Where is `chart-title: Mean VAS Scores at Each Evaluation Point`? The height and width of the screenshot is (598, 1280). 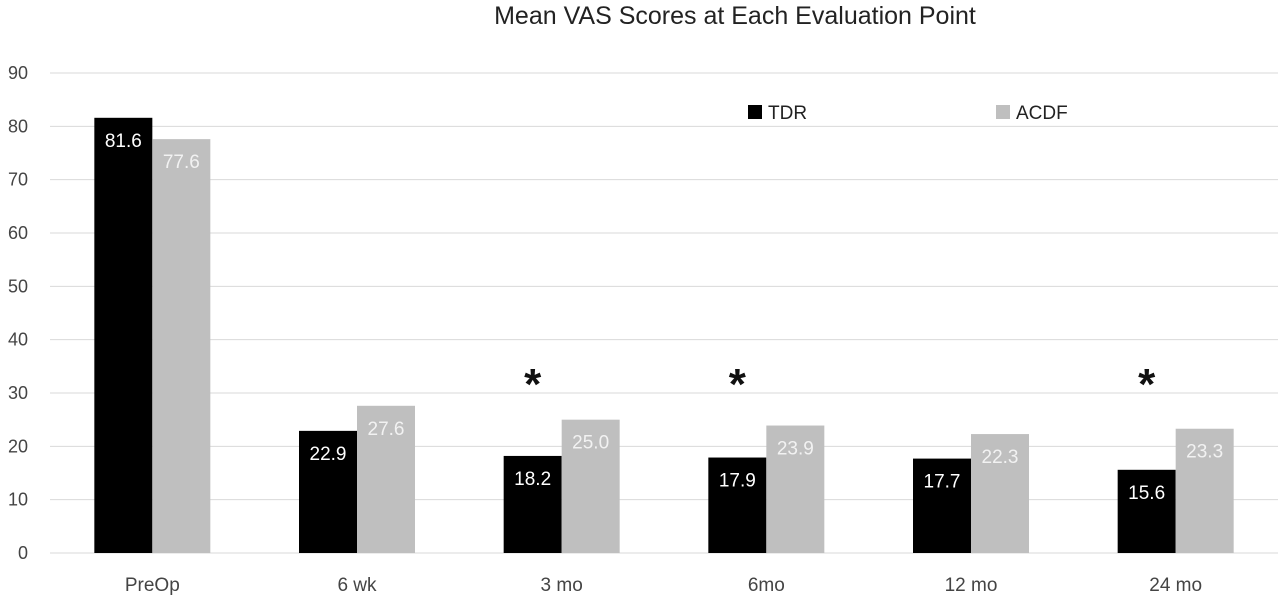 chart-title: Mean VAS Scores at Each Evaluation Point is located at coordinates (735, 16).